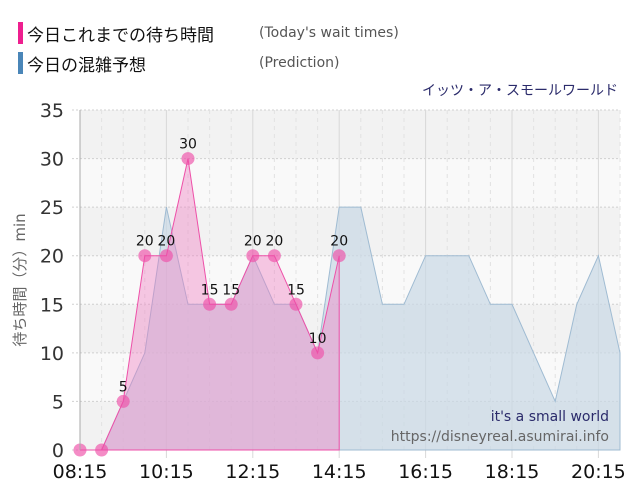  What do you see at coordinates (52, 354) in the screenshot?
I see `y-tick-label: 10` at bounding box center [52, 354].